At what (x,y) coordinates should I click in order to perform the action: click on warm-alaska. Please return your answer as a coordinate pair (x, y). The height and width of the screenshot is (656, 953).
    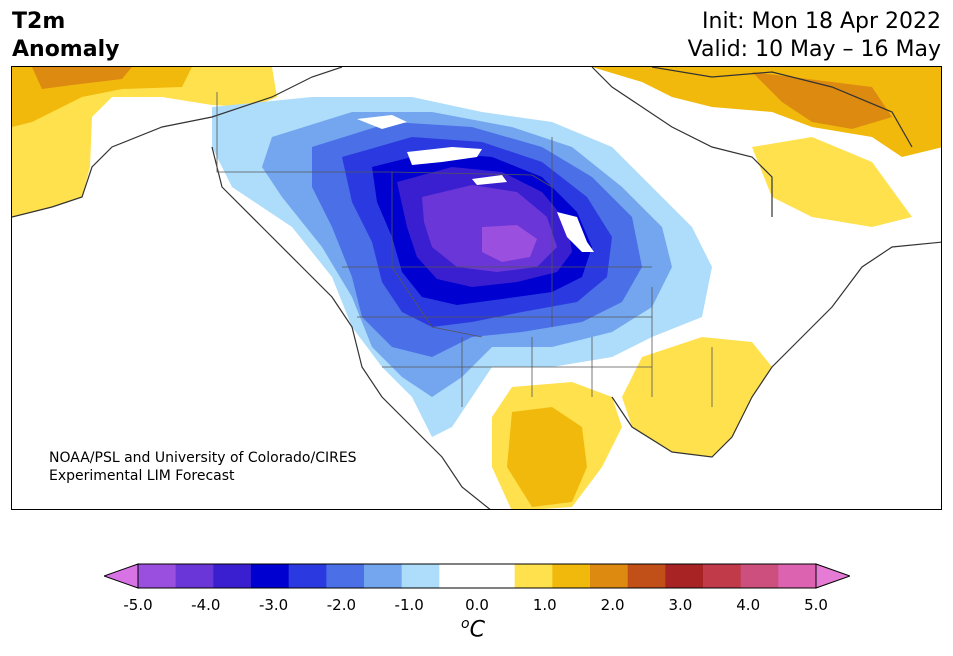
    Looking at the image, I should click on (144, 142).